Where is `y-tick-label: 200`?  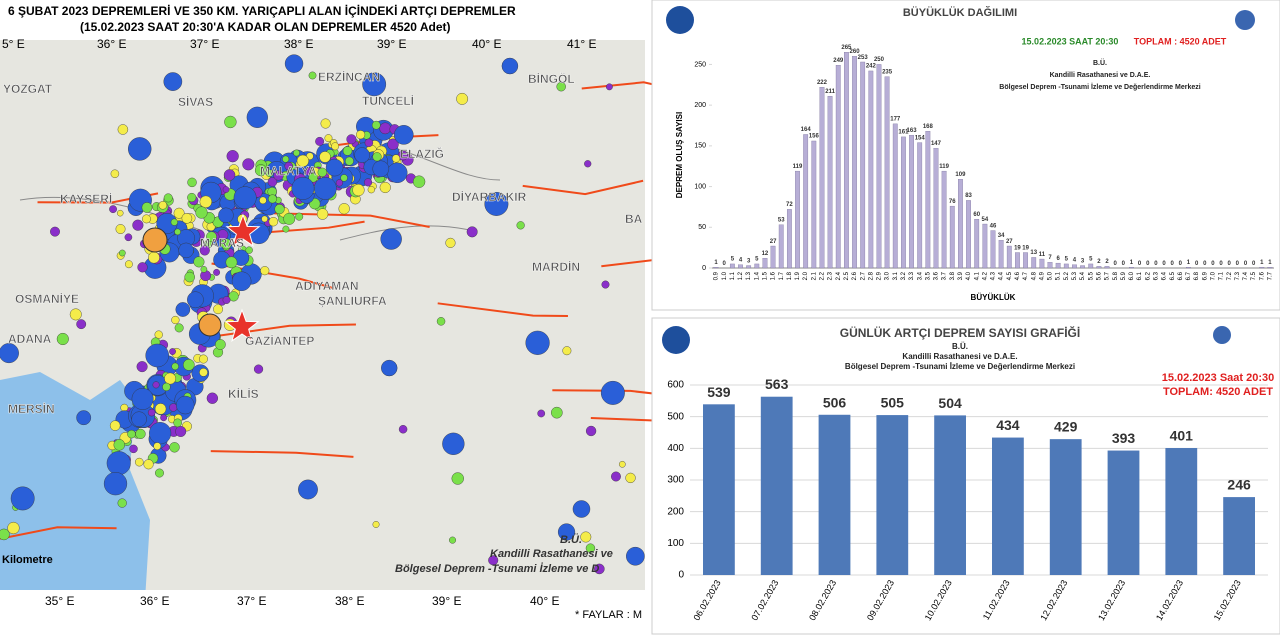
y-tick-label: 200 is located at coordinates (700, 105).